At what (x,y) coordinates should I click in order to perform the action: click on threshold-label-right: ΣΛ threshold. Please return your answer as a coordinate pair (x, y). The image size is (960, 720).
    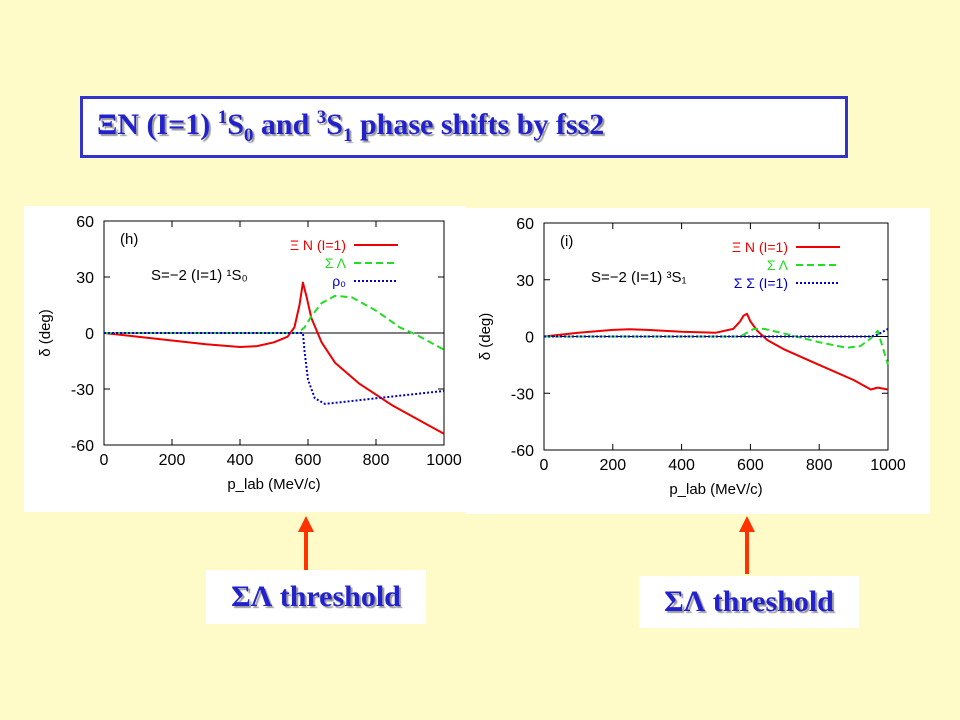
    Looking at the image, I should click on (749, 602).